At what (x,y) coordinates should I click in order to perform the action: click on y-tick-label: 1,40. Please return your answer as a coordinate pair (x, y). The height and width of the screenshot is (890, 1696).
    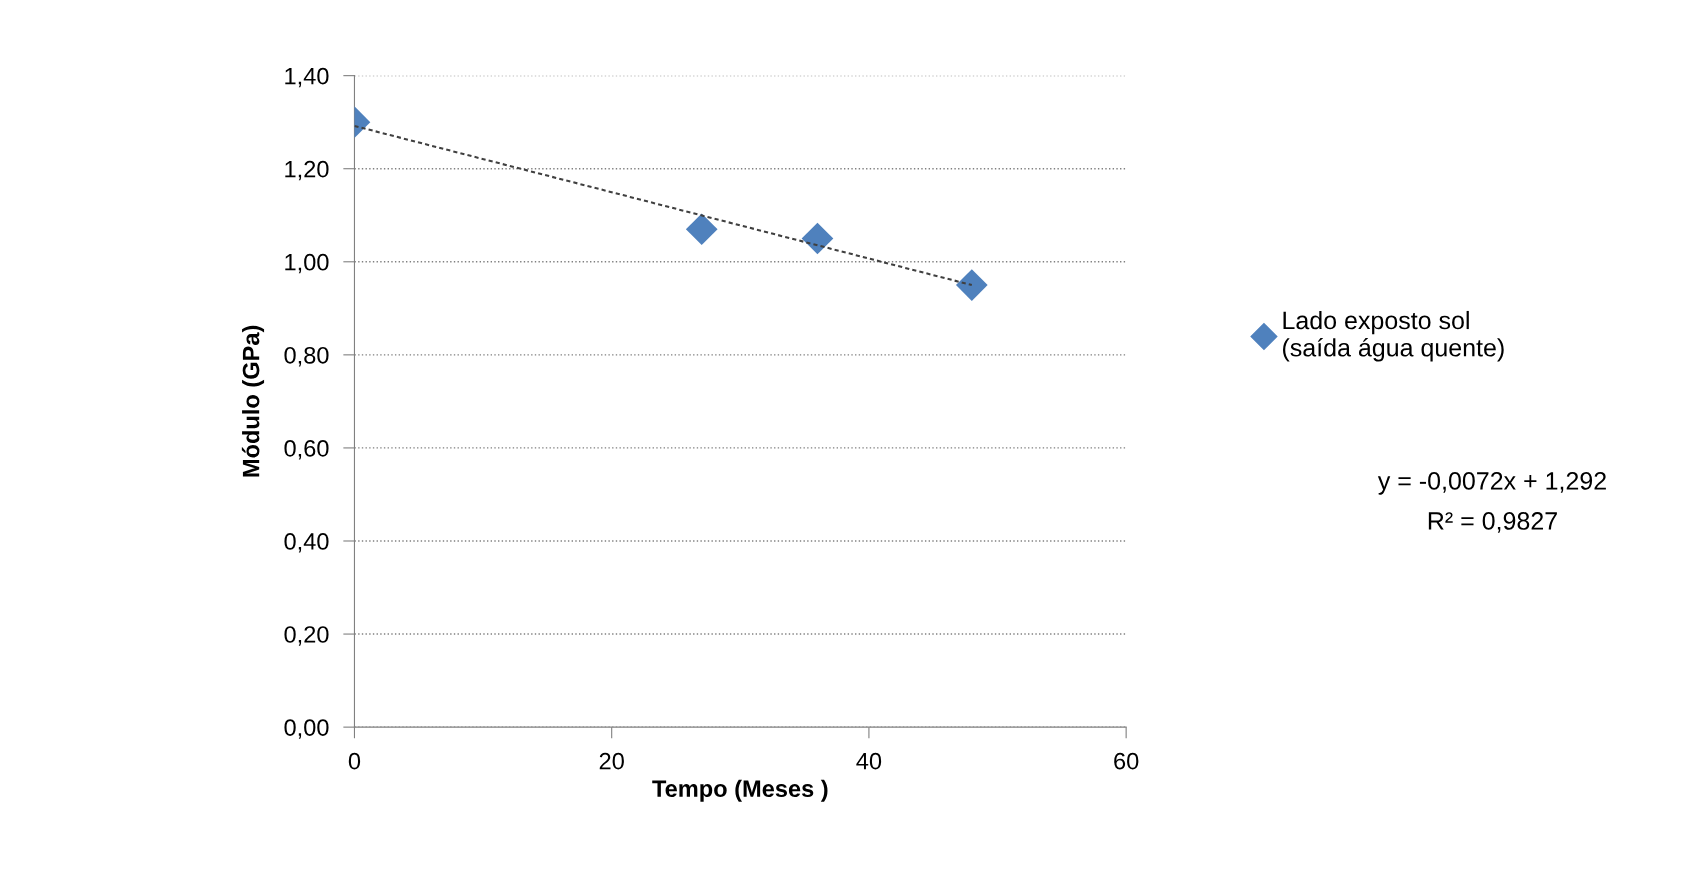
    Looking at the image, I should click on (307, 77).